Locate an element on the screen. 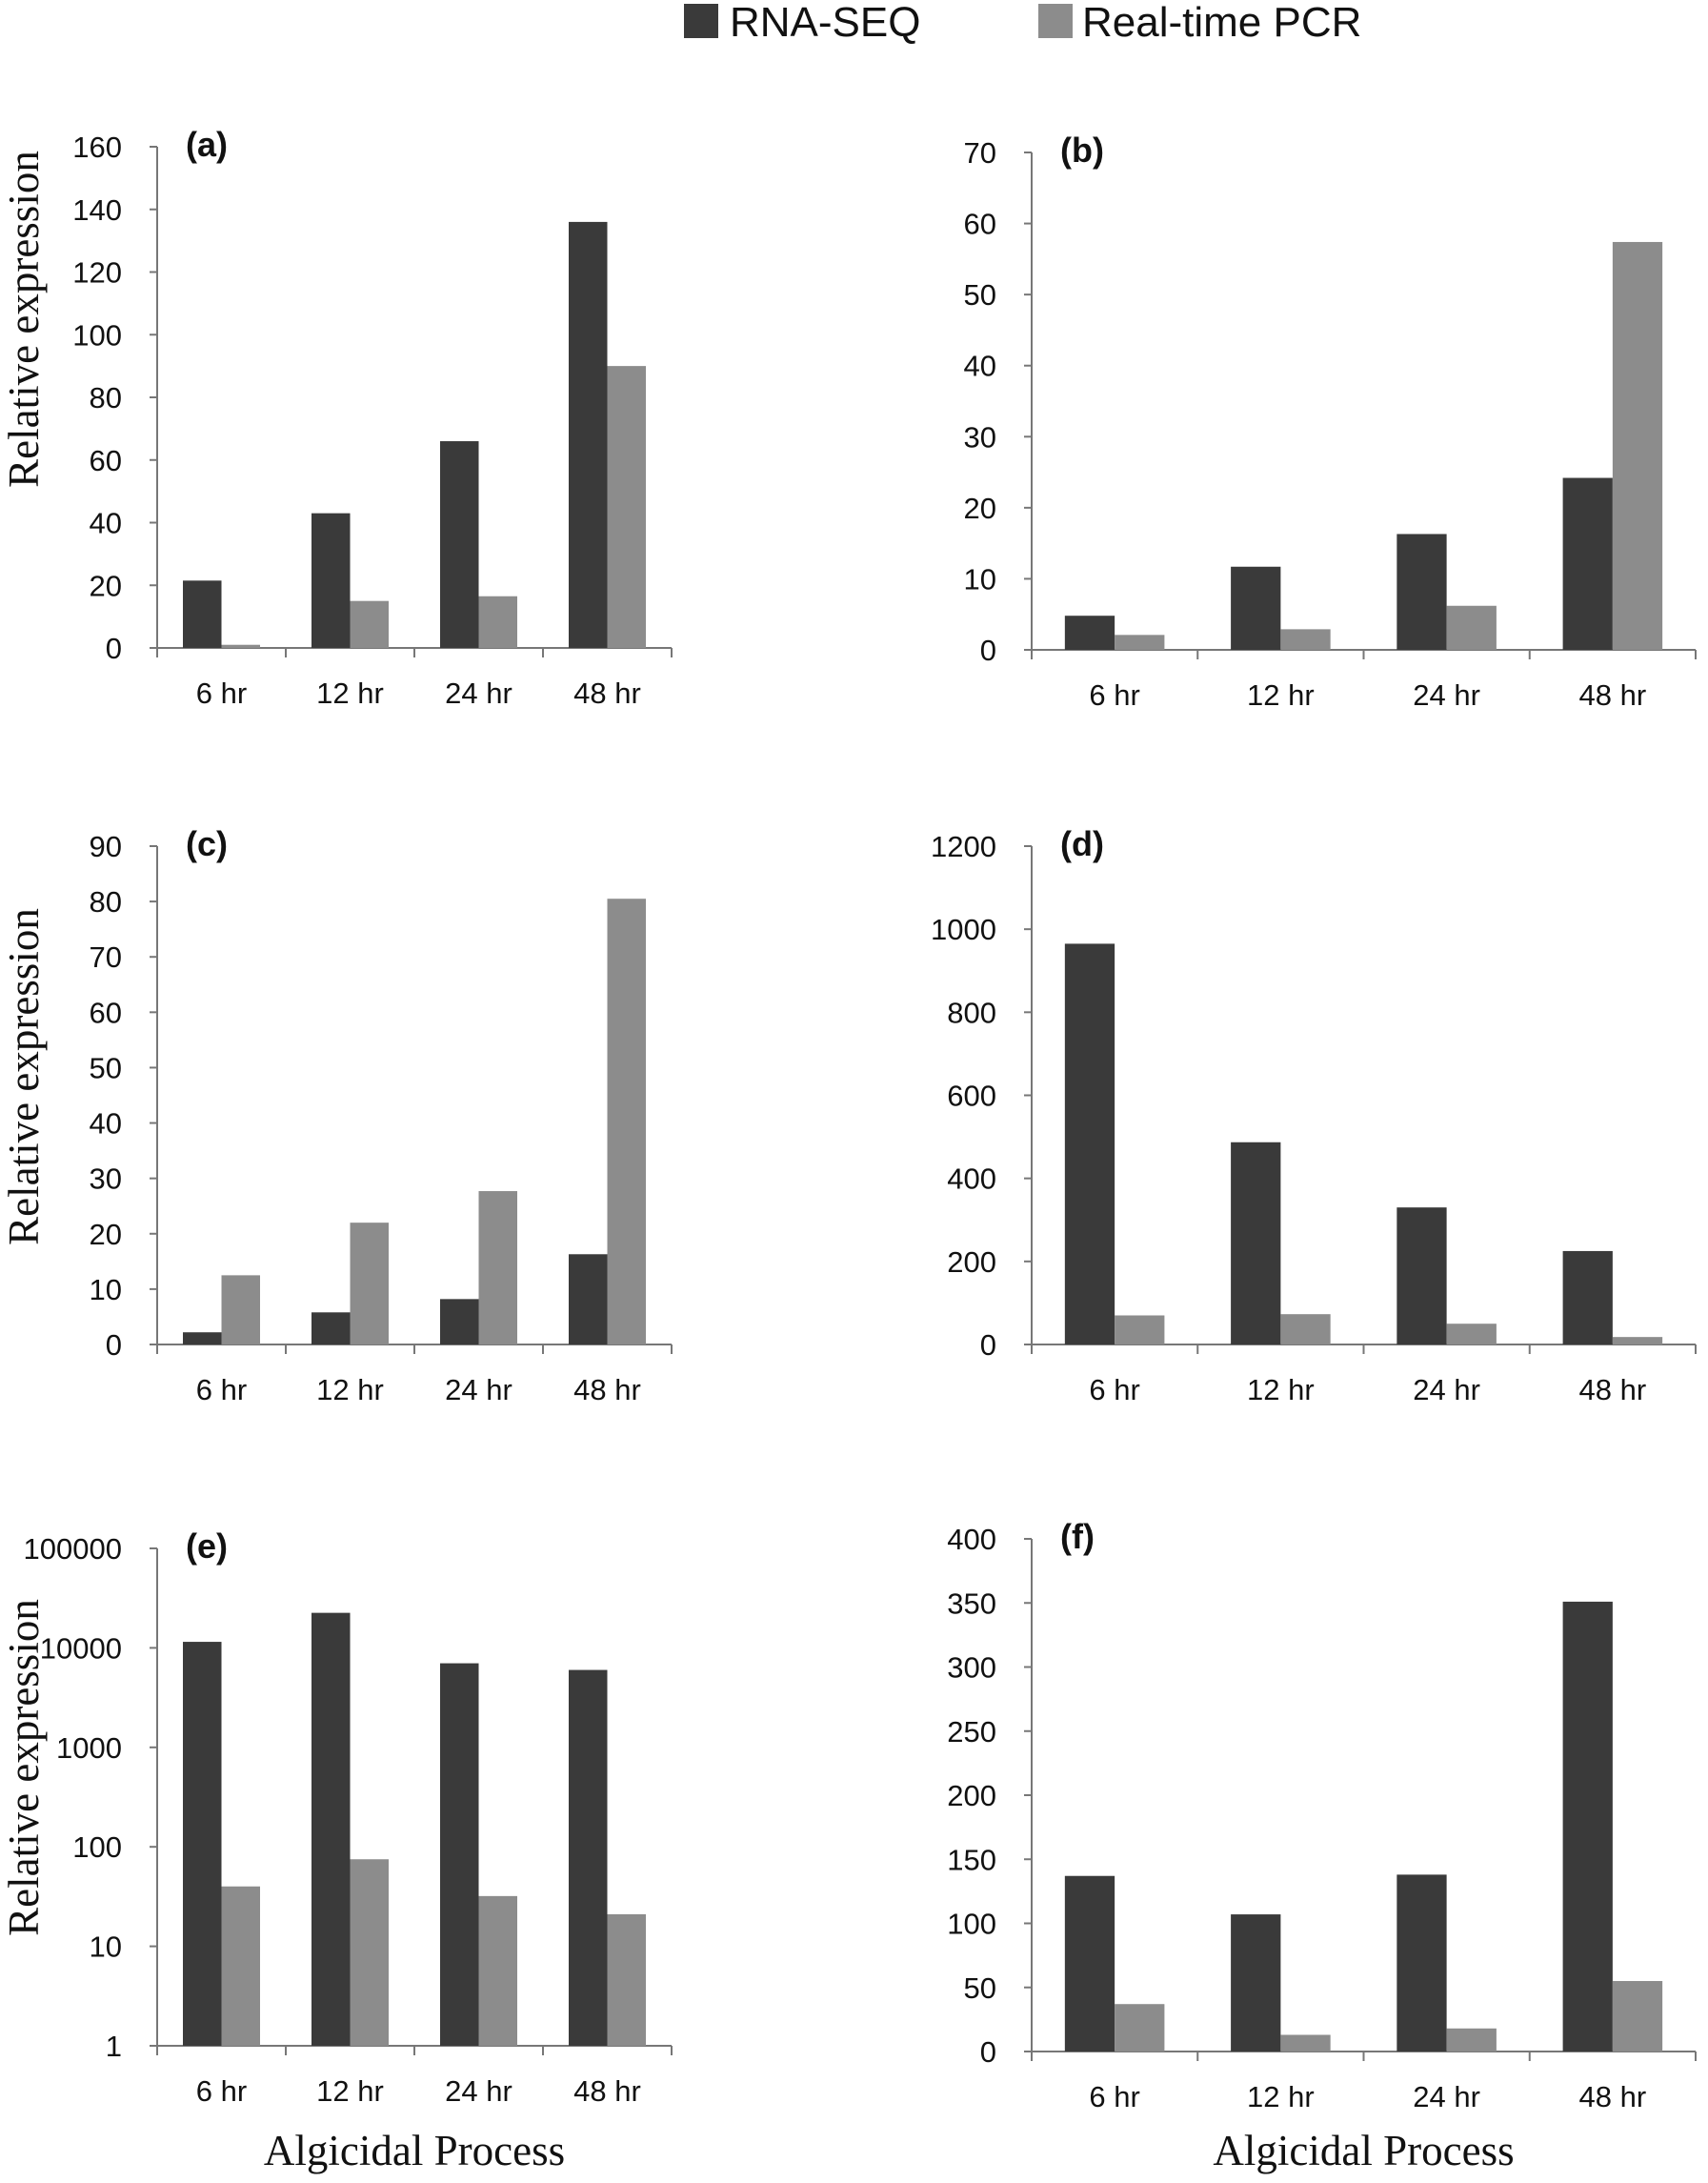 The height and width of the screenshot is (2183, 1708). y-tick-label: 200 is located at coordinates (972, 1795).